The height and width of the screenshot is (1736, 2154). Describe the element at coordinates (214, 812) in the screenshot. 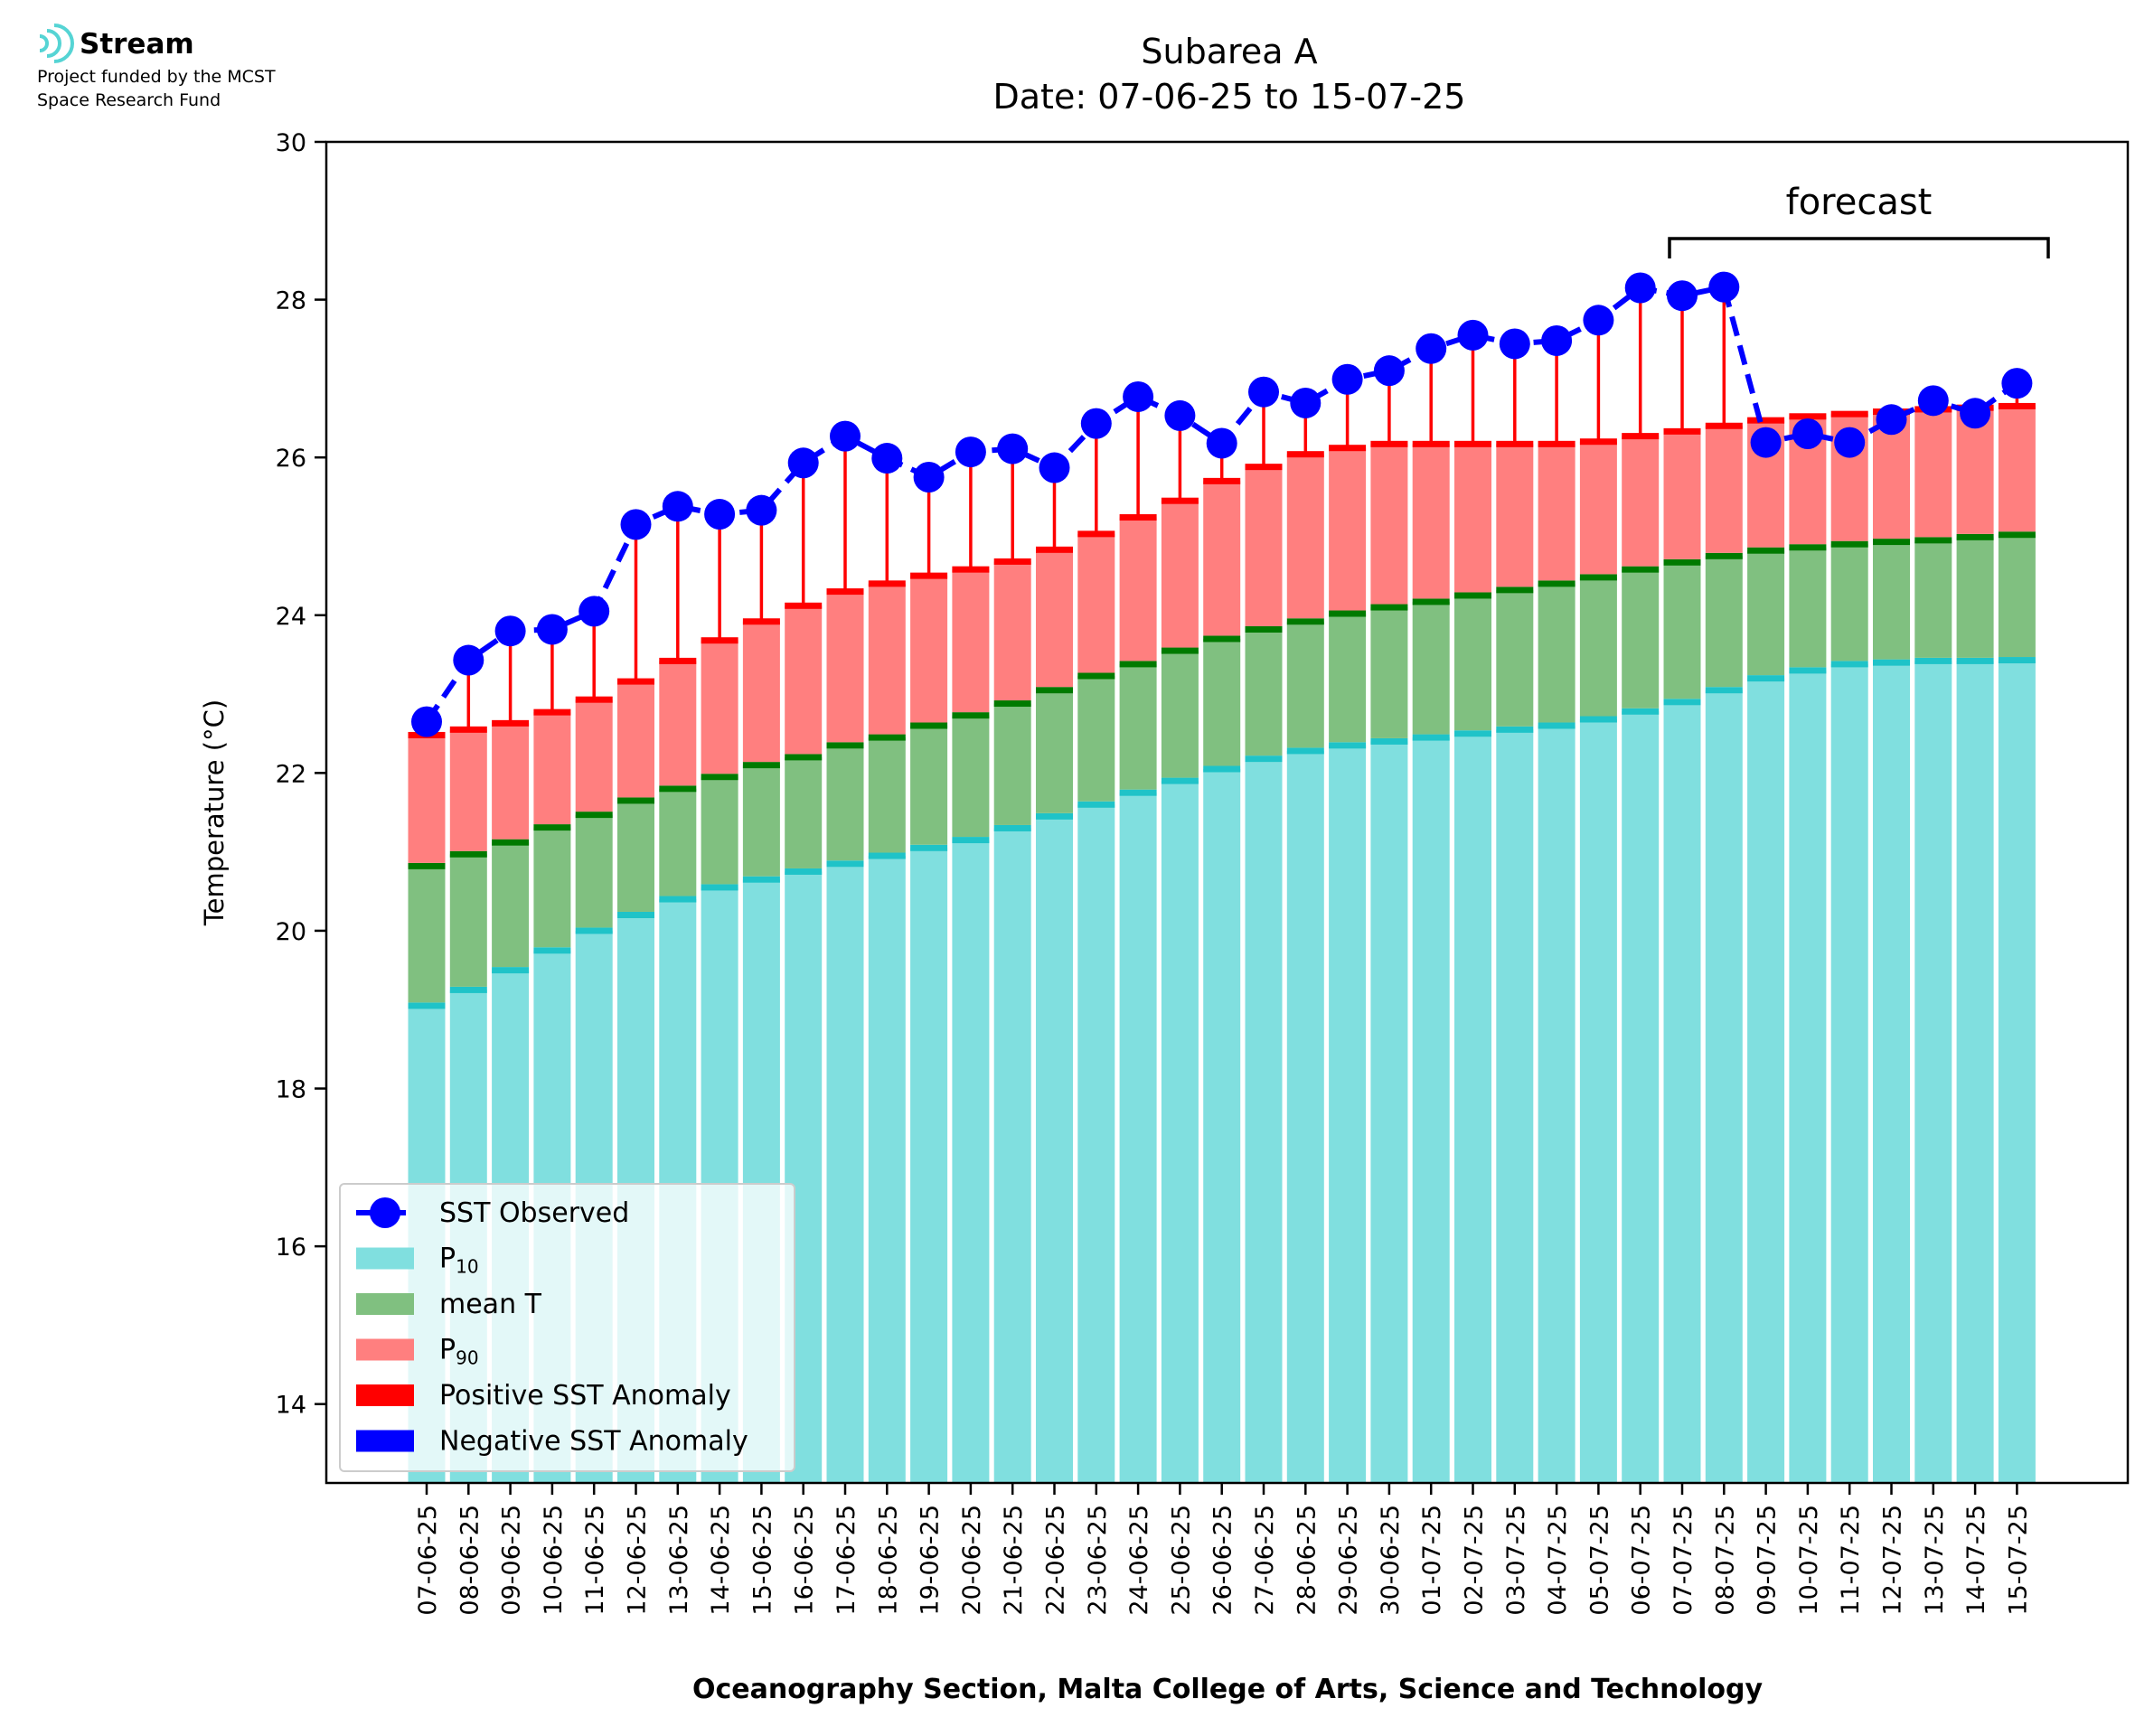

I see `y-axis-label: Temperature (°C)` at that location.